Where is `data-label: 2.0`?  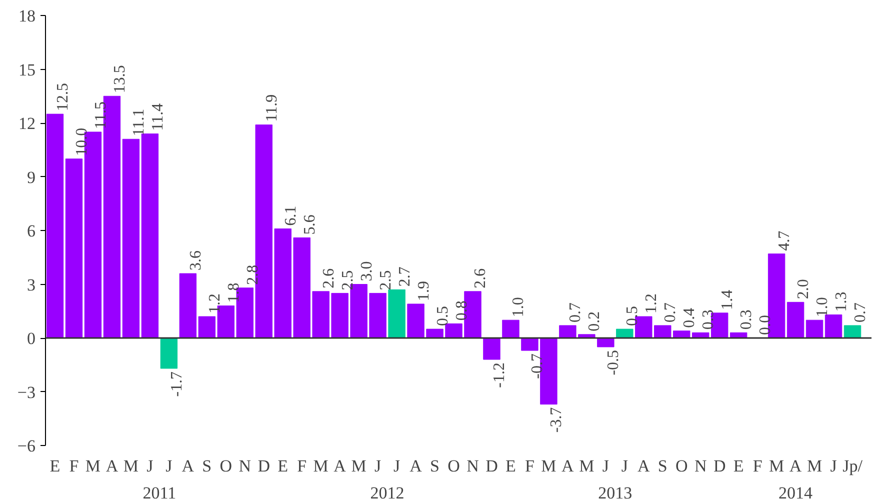
data-label: 2.0 is located at coordinates (803, 289).